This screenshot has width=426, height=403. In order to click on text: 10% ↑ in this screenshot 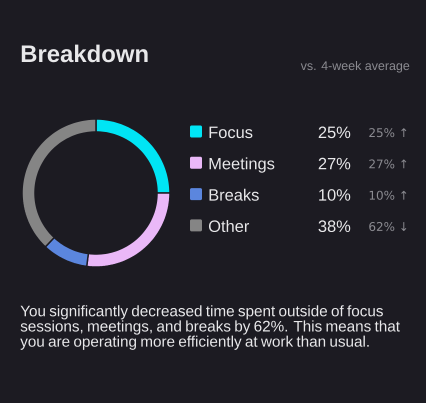, I will do `click(388, 195)`.